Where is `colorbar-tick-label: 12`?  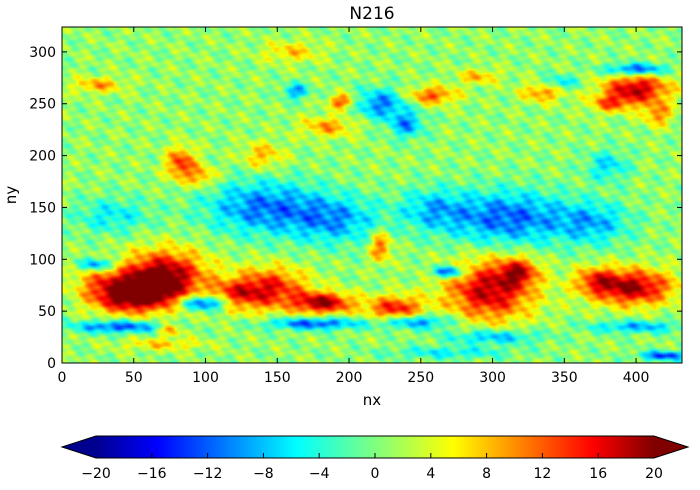
colorbar-tick-label: 12 is located at coordinates (542, 474).